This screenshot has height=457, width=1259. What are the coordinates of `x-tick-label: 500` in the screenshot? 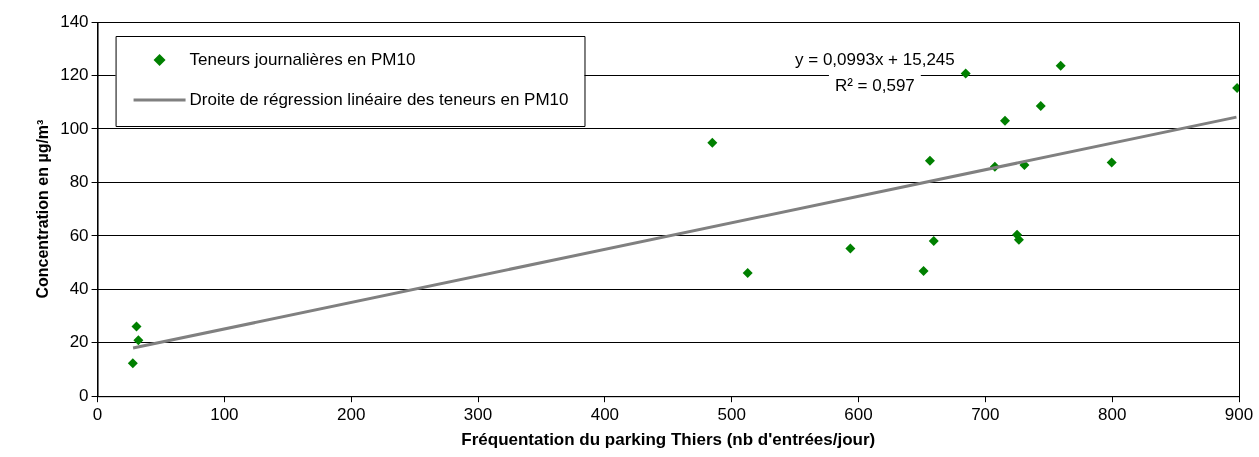 It's located at (731, 415).